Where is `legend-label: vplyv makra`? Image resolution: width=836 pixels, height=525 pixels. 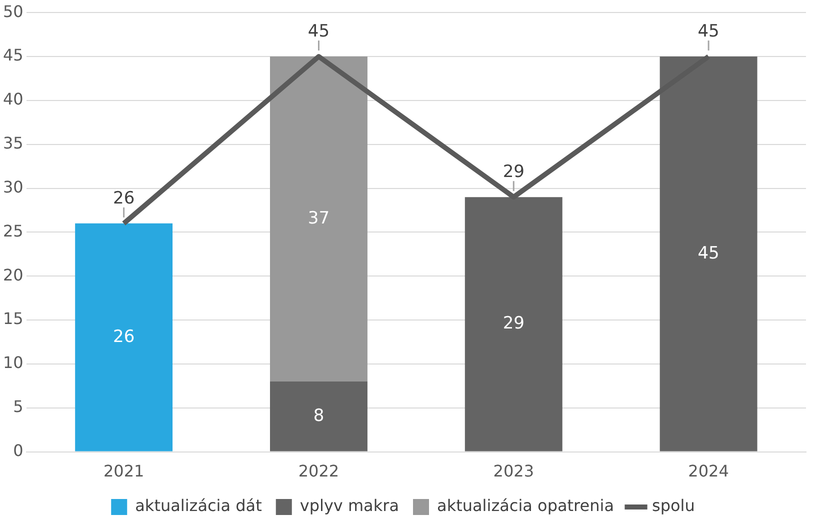 legend-label: vplyv makra is located at coordinates (350, 506).